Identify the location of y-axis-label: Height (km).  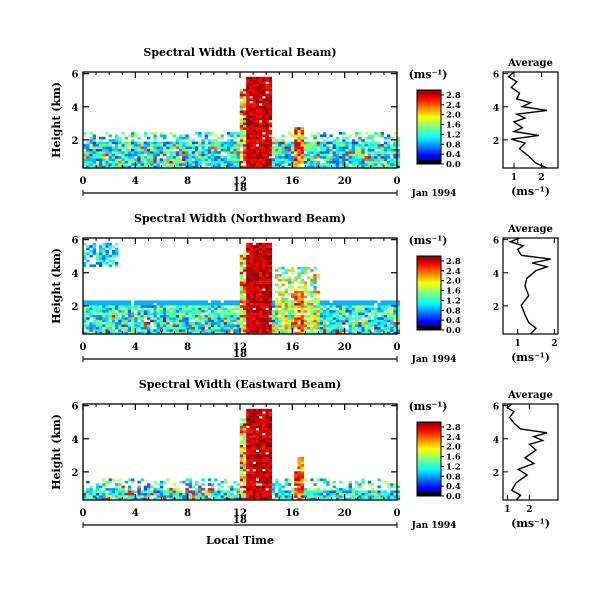
(56, 120).